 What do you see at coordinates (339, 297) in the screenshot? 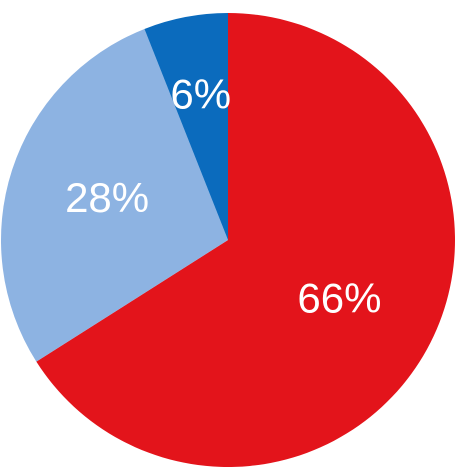
I see `slice-label: 66%` at bounding box center [339, 297].